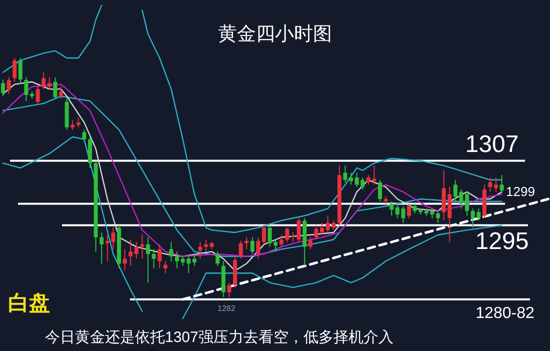 Image resolution: width=550 pixels, height=351 pixels. What do you see at coordinates (219, 337) in the screenshot?
I see `text: 今日黄金还是依托1307强压力去看空，低多择机介入` at bounding box center [219, 337].